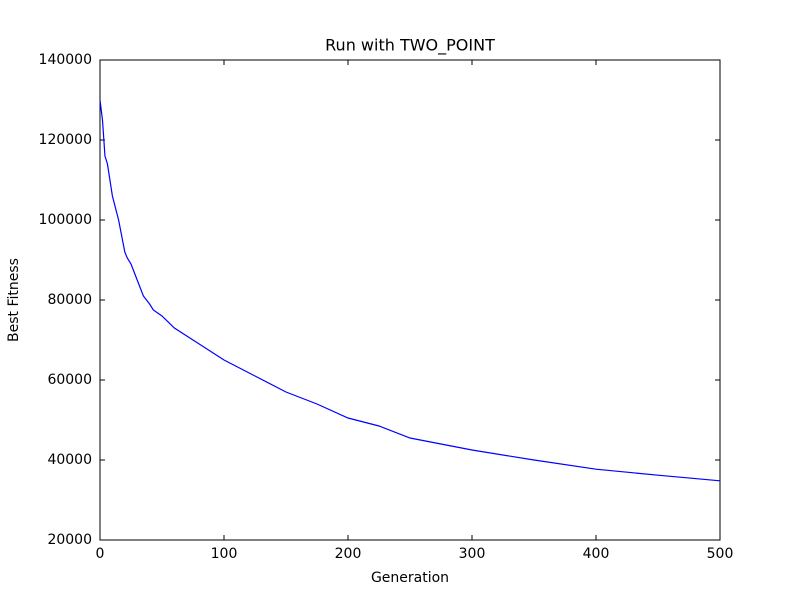 This screenshot has width=800, height=600. Describe the element at coordinates (69, 300) in the screenshot. I see `y-tick-label: 80000` at that location.